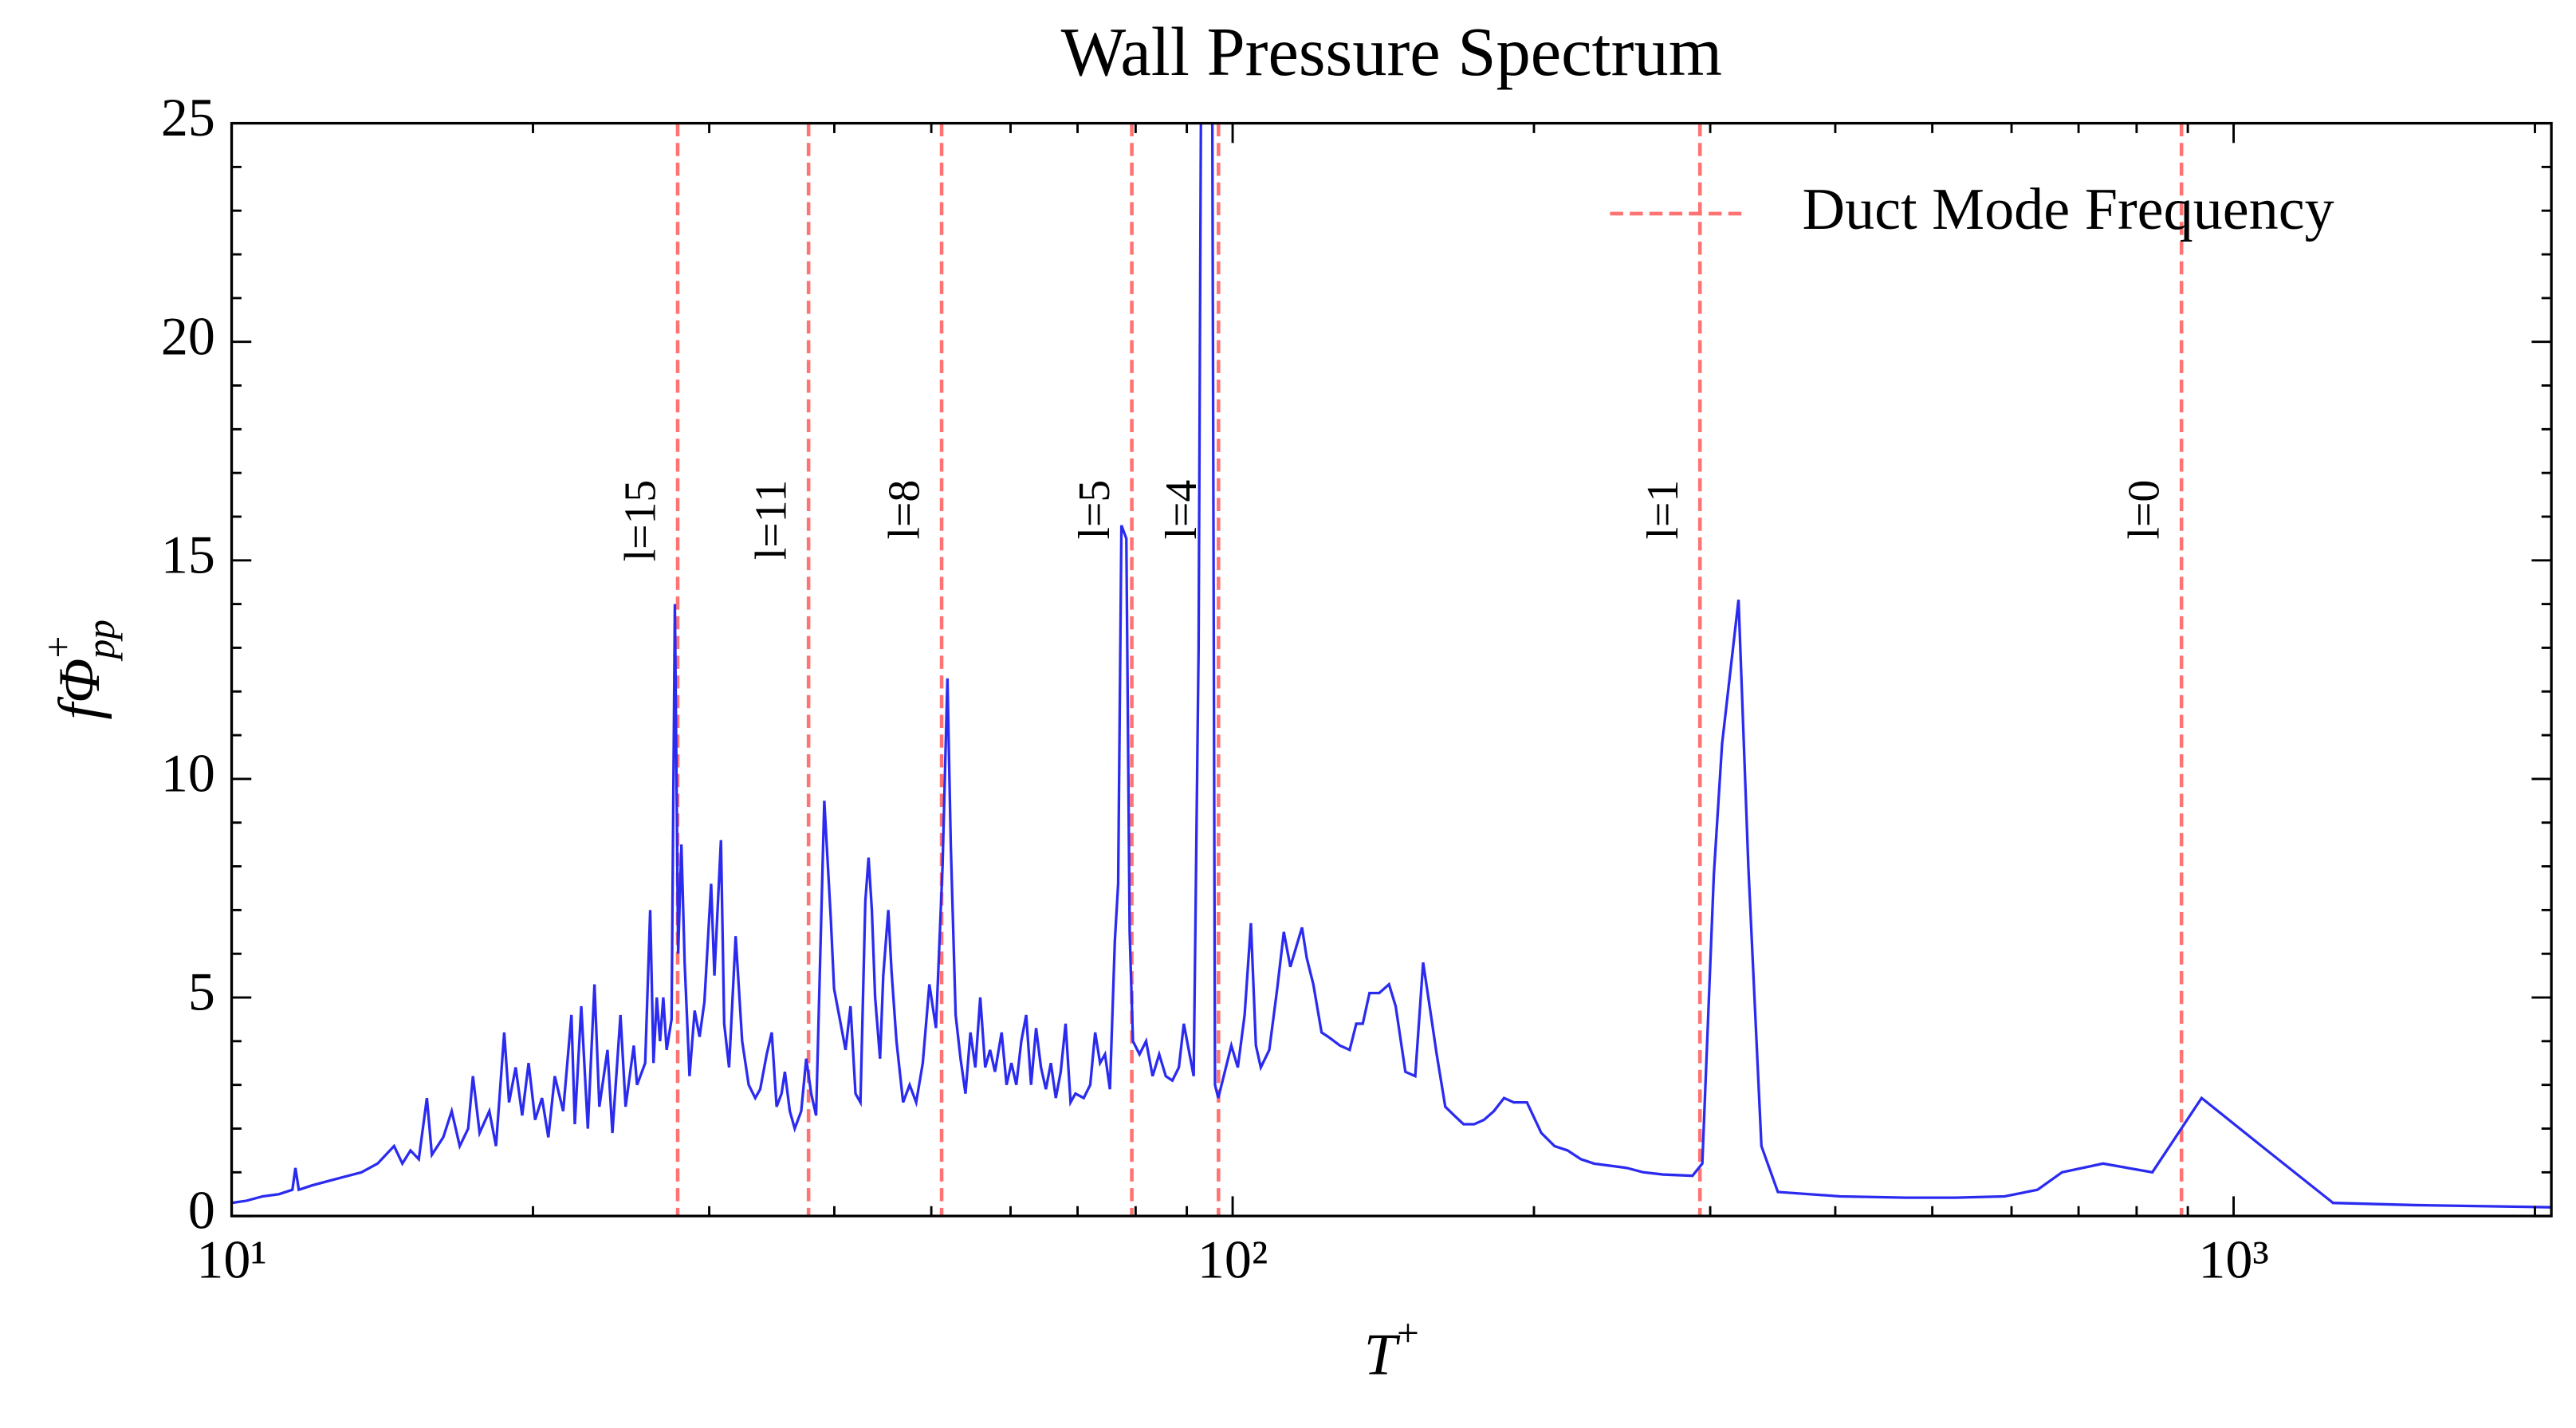  What do you see at coordinates (2068, 209) in the screenshot?
I see `legend-label: Duct Mode Frequency` at bounding box center [2068, 209].